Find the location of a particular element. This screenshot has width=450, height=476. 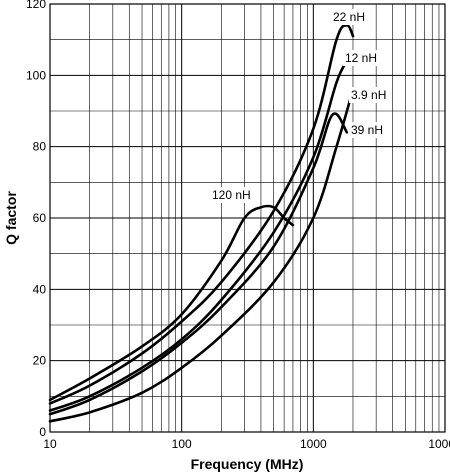

series-label-120-nh: 120 nH is located at coordinates (231, 195).